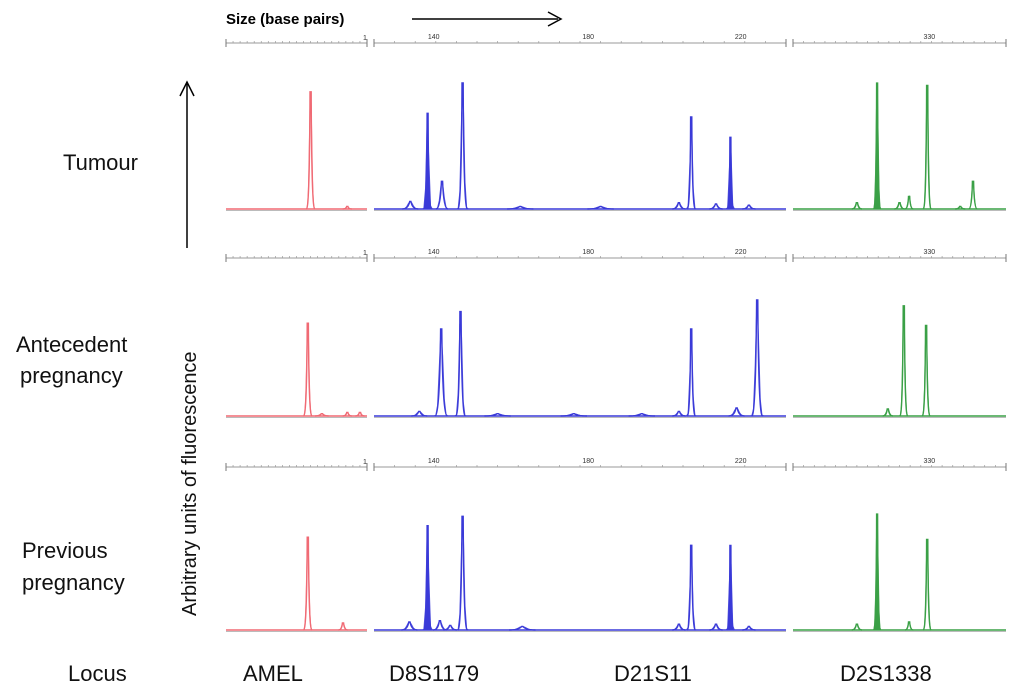 Image resolution: width=1011 pixels, height=690 pixels. I want to click on row-label-line: Tumour, so click(100, 162).